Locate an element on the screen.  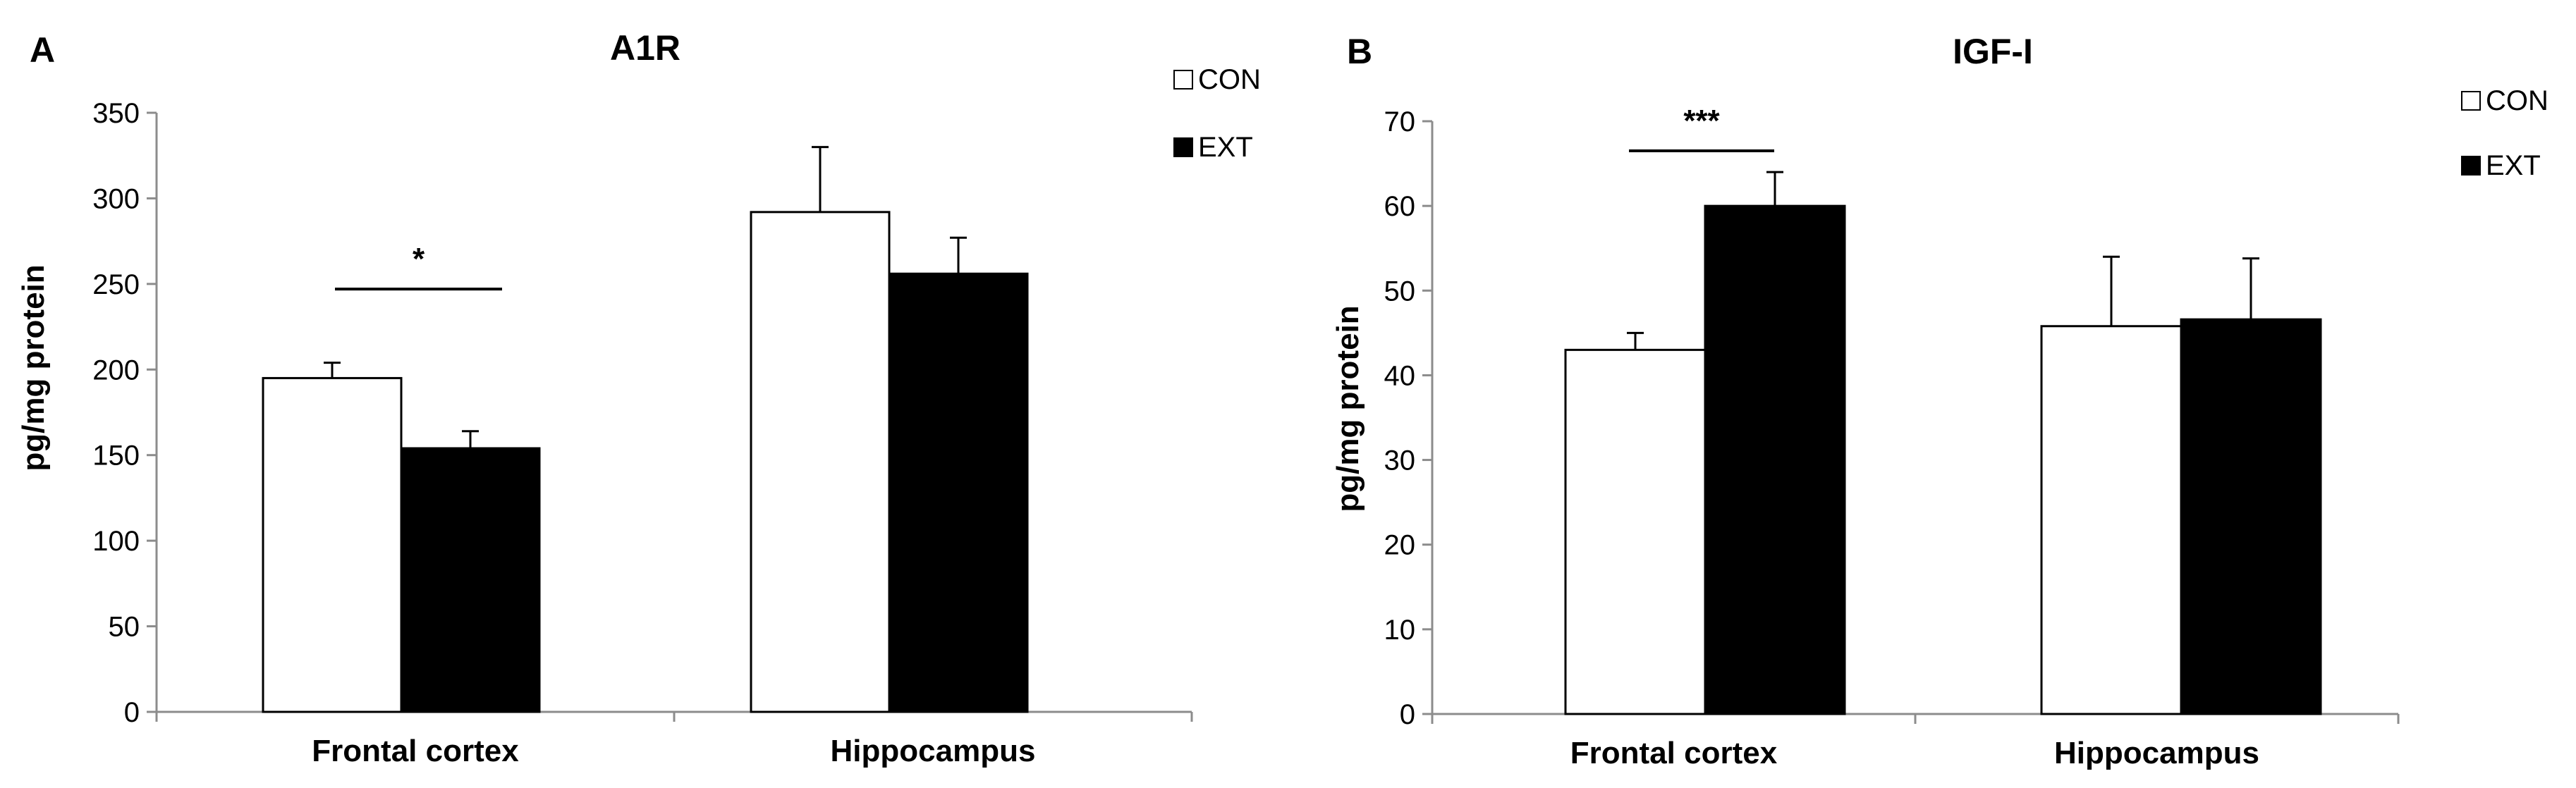
significance-label: * is located at coordinates (419, 259).